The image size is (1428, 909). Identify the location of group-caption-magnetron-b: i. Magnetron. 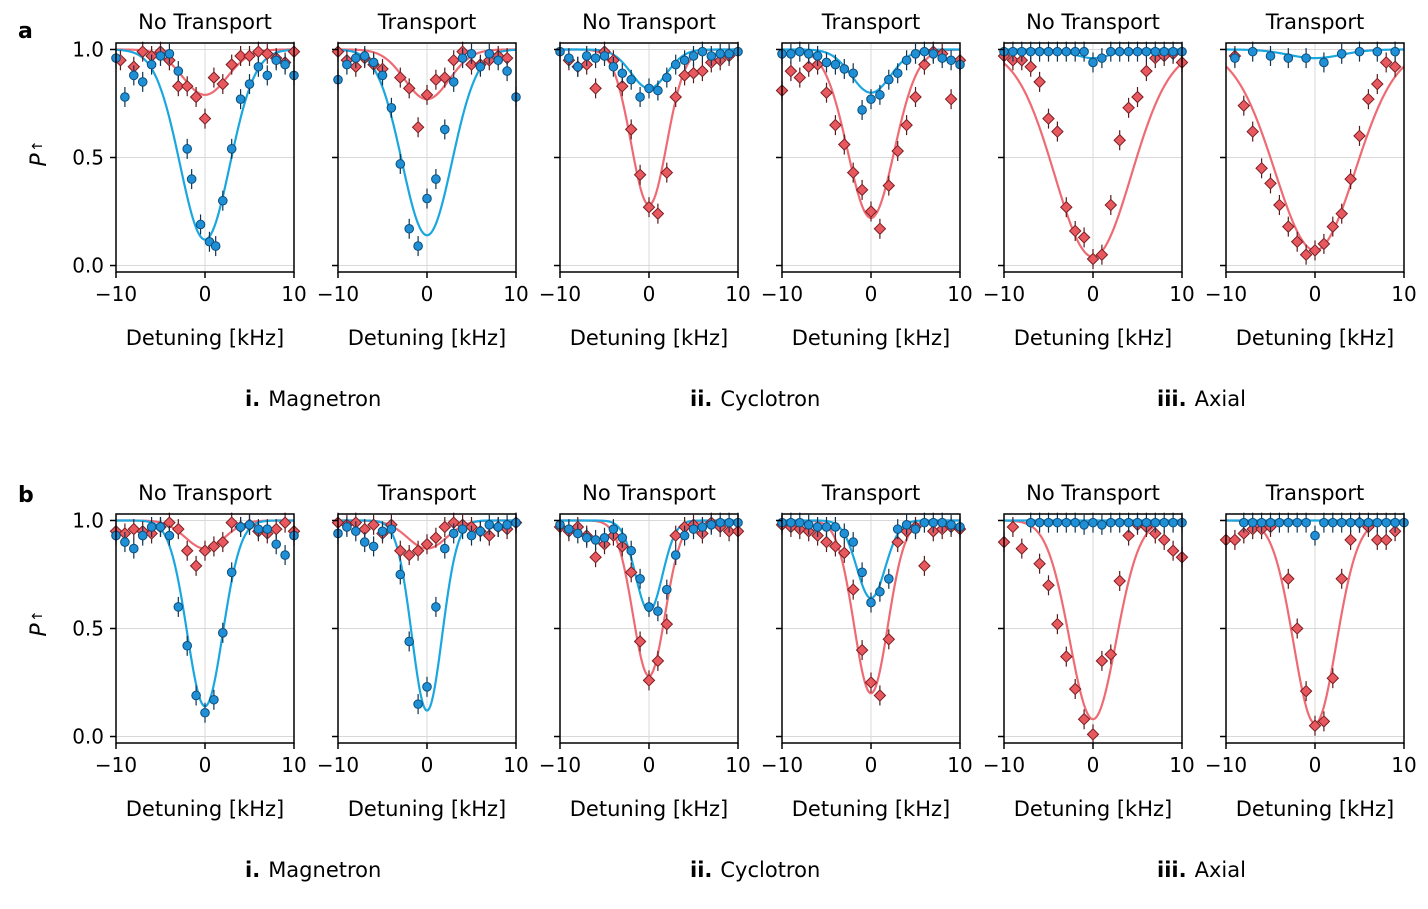
(313, 870).